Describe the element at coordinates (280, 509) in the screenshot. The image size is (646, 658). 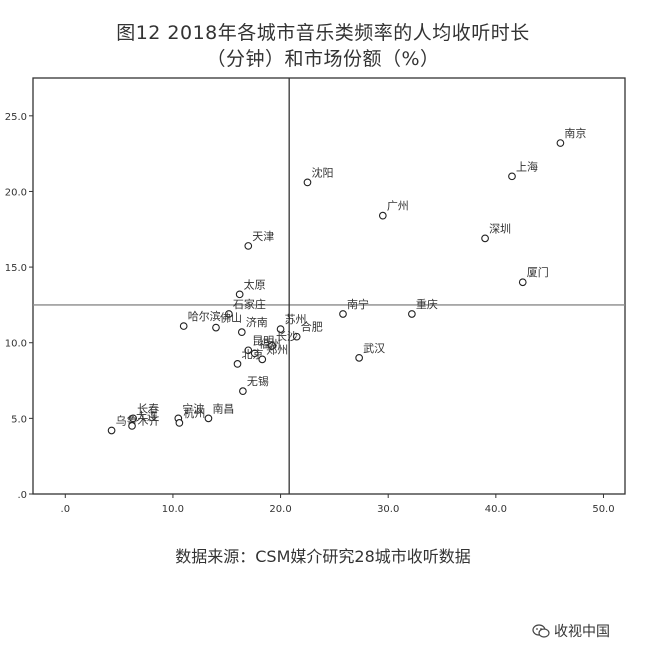
I see `x-tick-label: 20.0` at that location.